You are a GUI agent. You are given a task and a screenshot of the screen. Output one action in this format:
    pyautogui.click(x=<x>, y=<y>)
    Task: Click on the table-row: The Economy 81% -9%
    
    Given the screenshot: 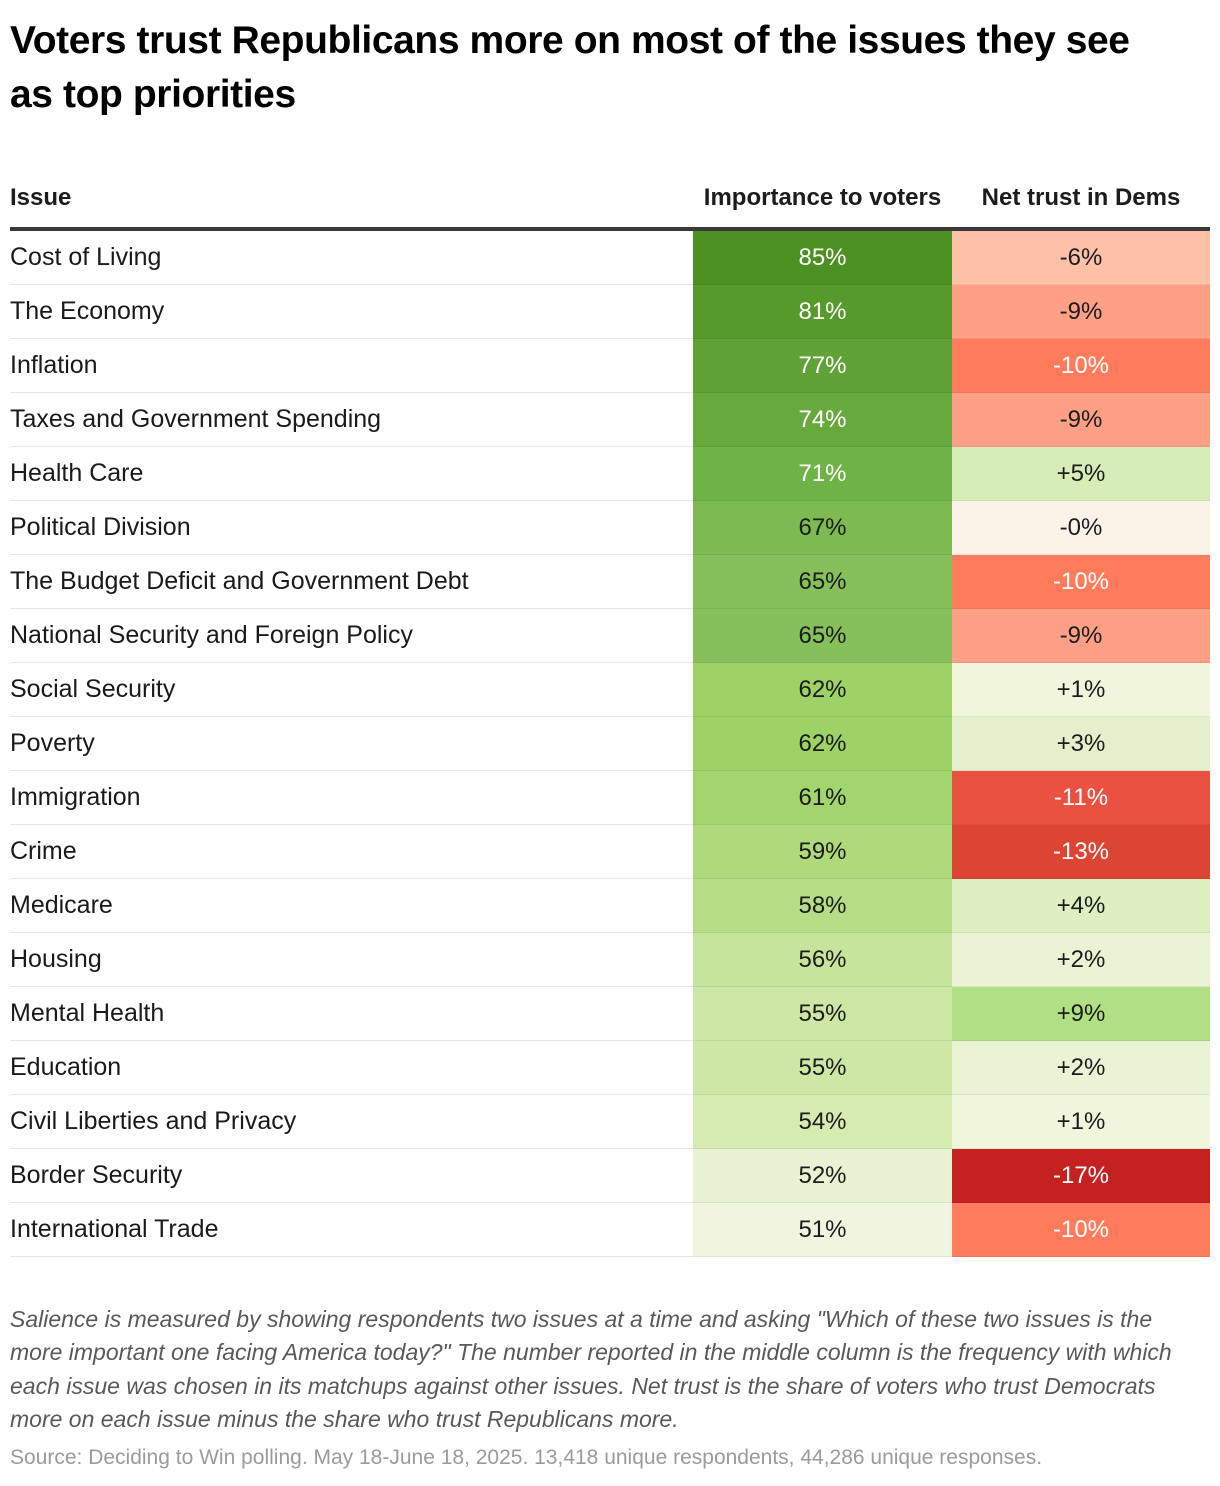 What is the action you would take?
    pyautogui.click(x=610, y=312)
    